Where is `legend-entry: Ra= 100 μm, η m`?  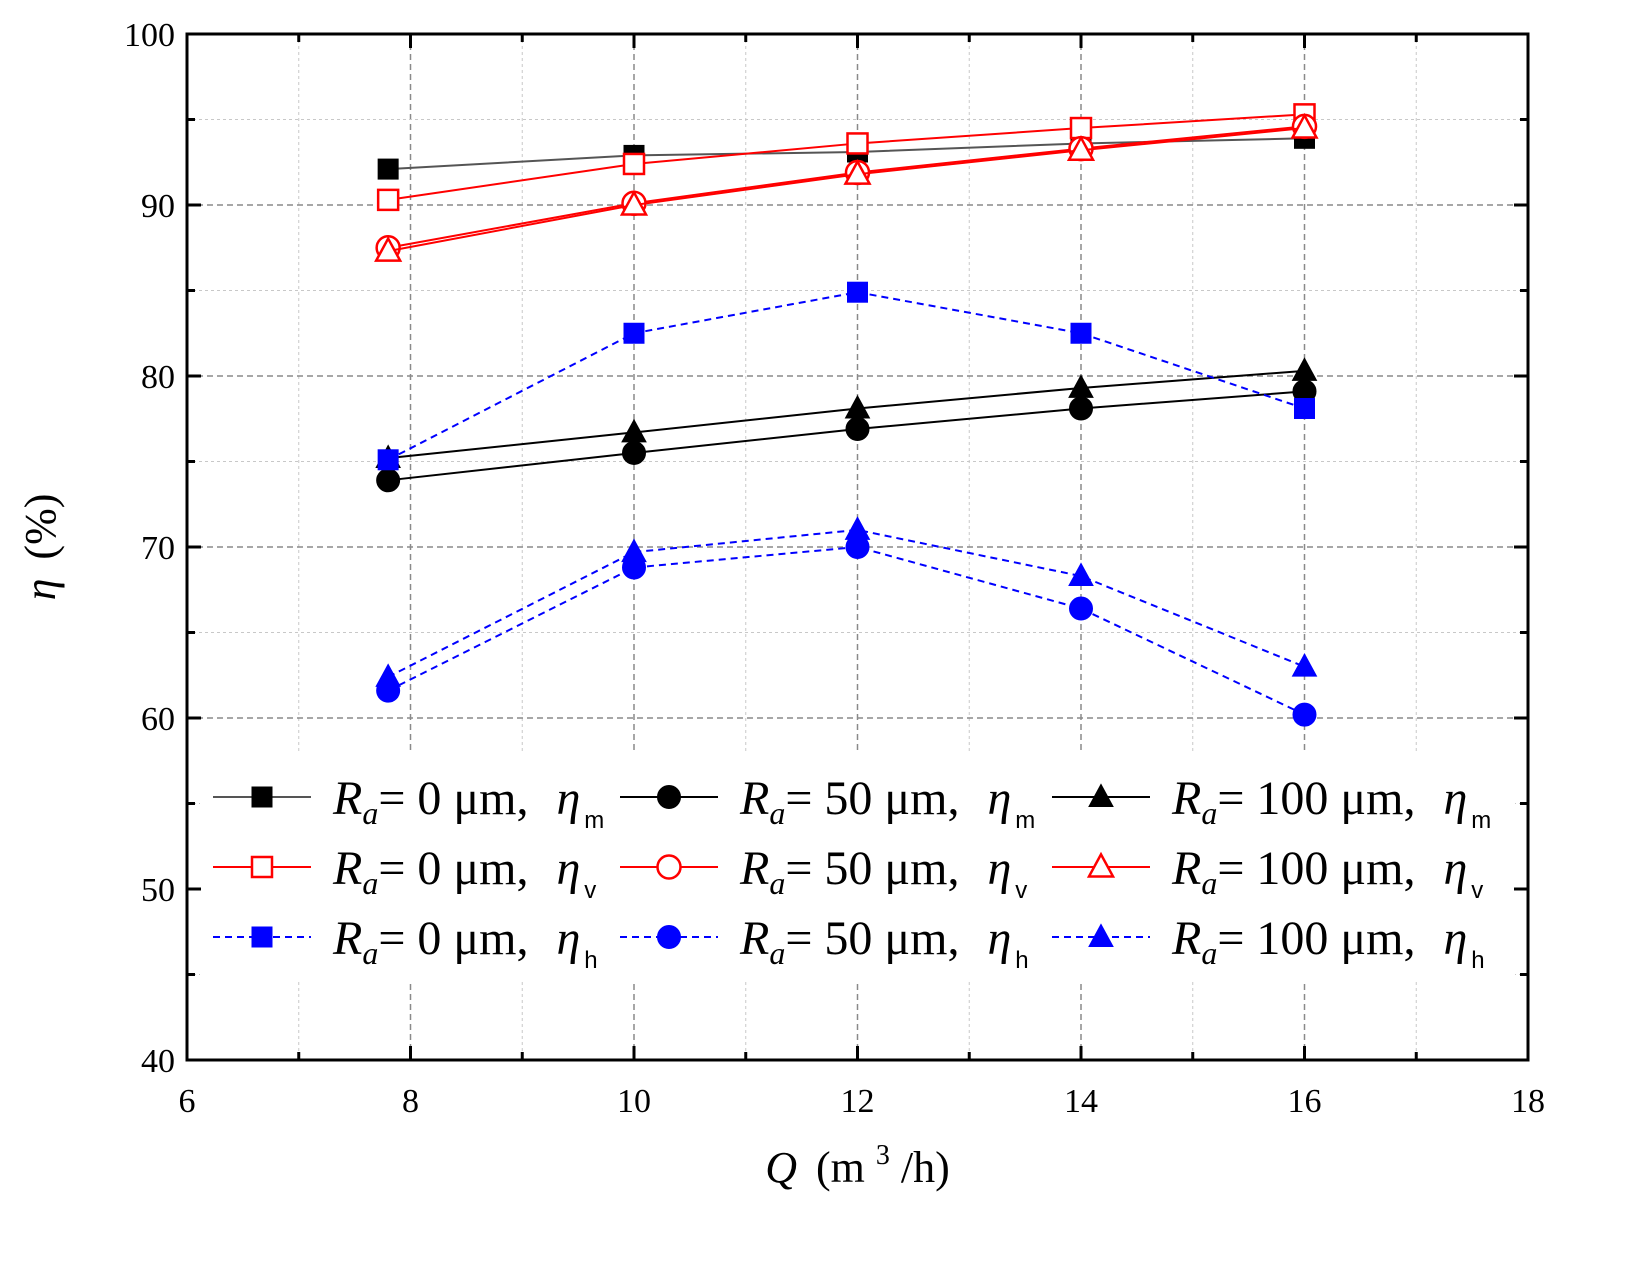
legend-entry: Ra= 100 μm, η m is located at coordinates (1271, 803).